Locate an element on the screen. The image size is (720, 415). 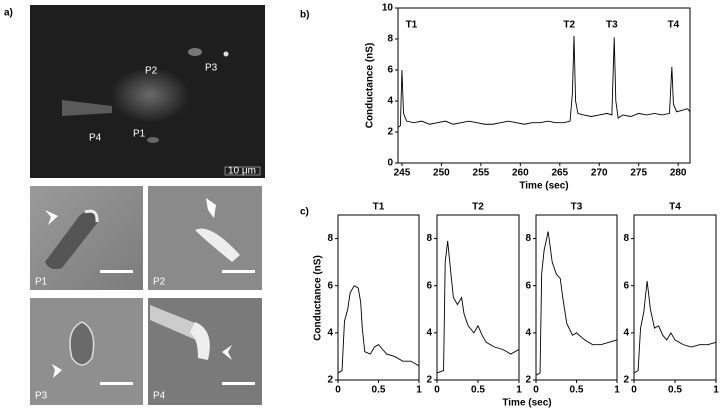
inset-image is located at coordinates (86, 238).